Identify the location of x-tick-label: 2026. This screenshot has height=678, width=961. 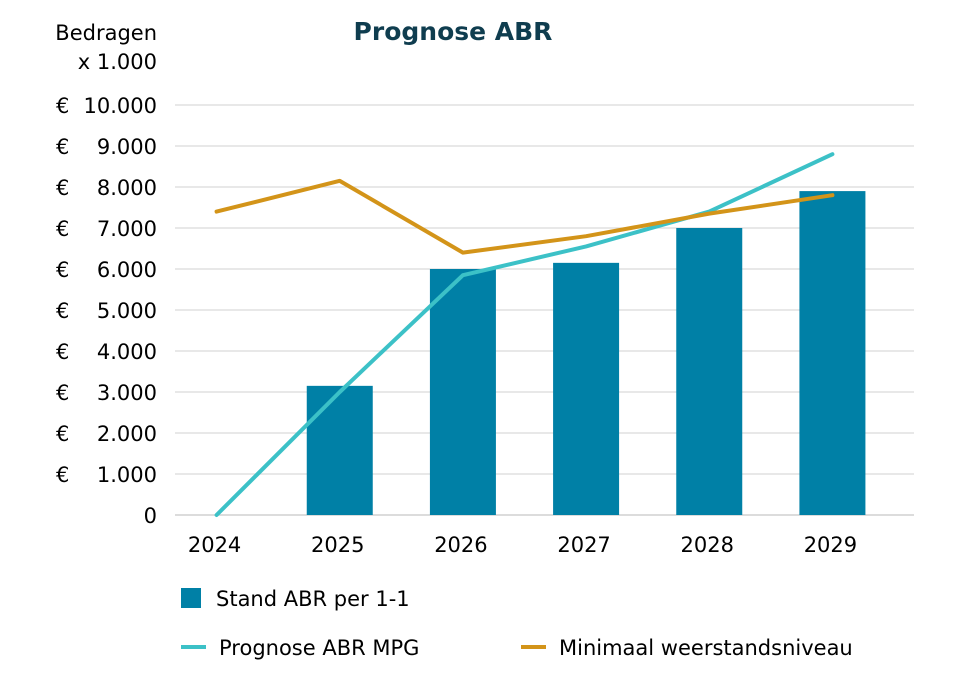
(460, 545).